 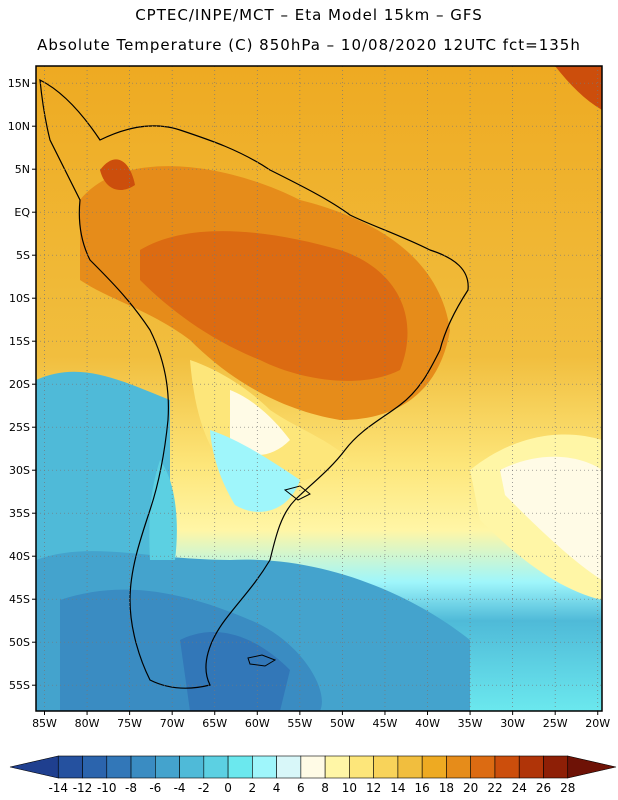 I want to click on lat-label: 10N, so click(x=19, y=126).